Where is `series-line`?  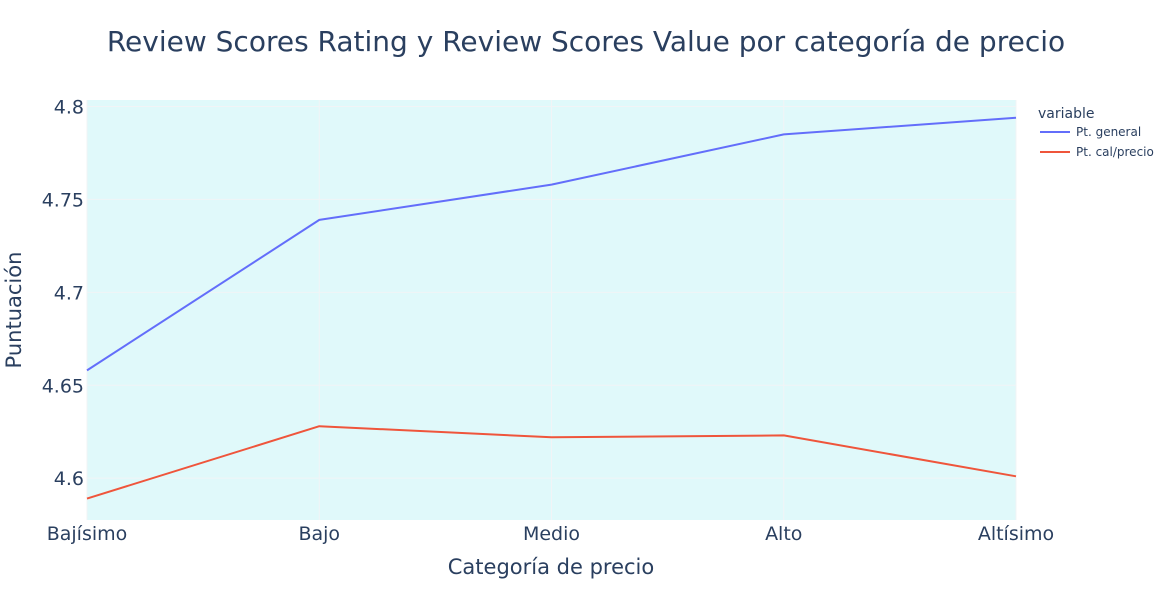 series-line is located at coordinates (551, 462).